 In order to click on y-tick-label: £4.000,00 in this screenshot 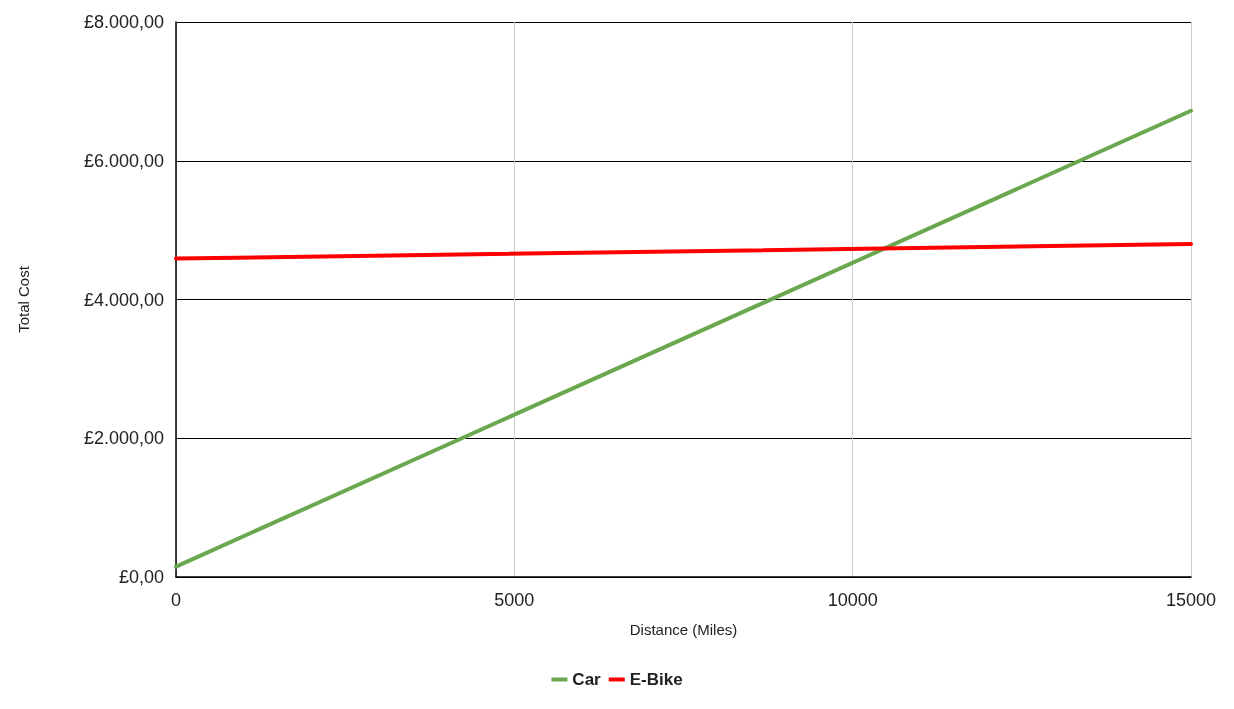, I will do `click(123, 299)`.